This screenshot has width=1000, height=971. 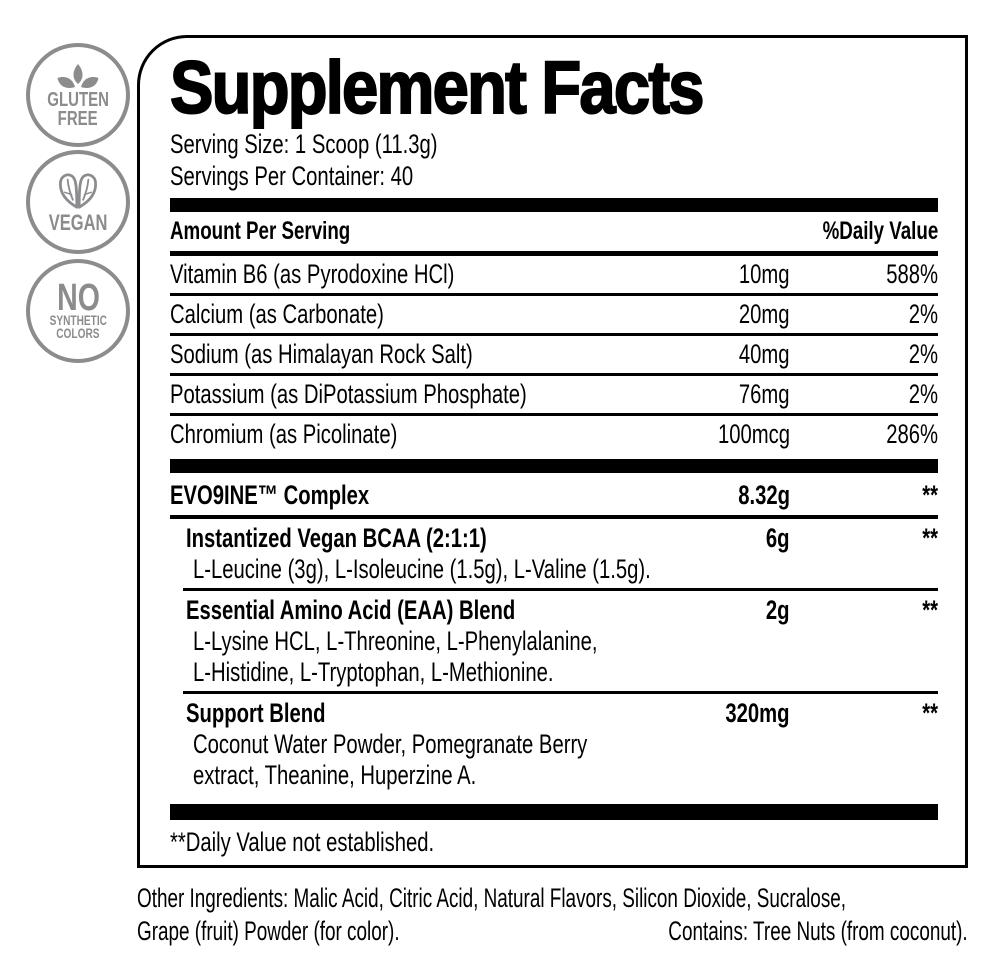 I want to click on badge-no-synthetic-colors: NO SYNTHETIC COLORS, so click(x=78, y=311).